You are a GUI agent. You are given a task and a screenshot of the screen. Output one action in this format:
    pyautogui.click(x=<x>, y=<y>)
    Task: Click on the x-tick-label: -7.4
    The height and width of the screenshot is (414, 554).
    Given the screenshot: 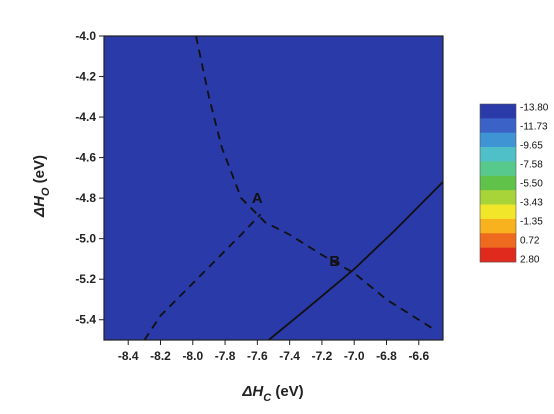 What is the action you would take?
    pyautogui.click(x=289, y=356)
    